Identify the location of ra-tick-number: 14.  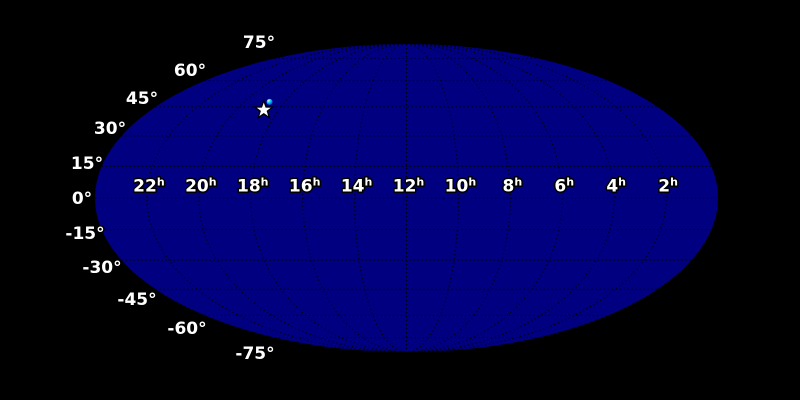
(353, 187).